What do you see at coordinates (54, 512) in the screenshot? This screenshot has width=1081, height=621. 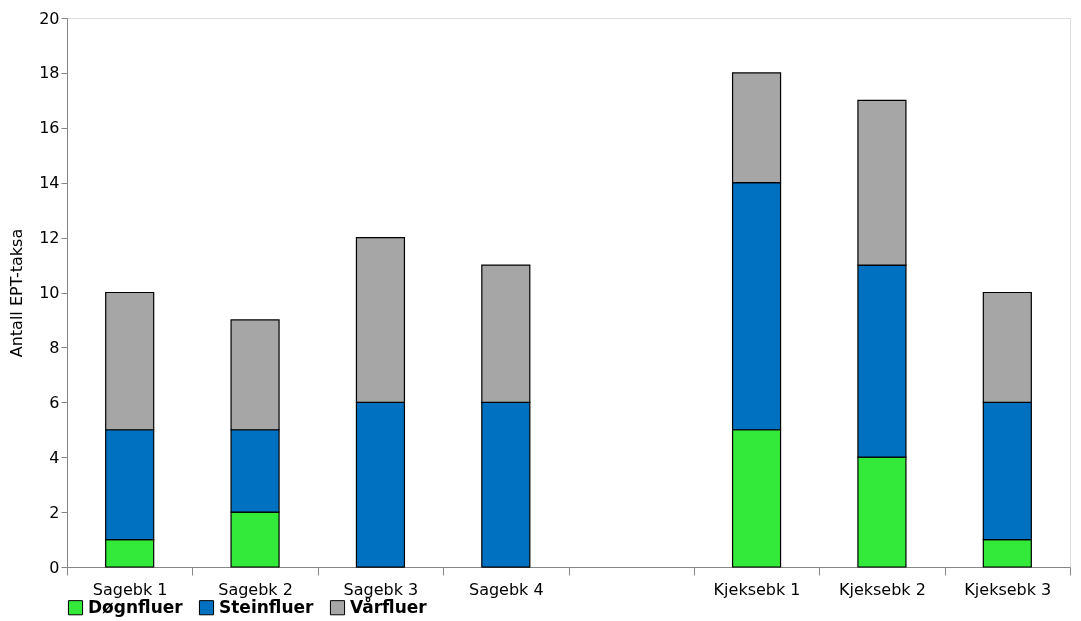 I see `y-tick-label: 2` at bounding box center [54, 512].